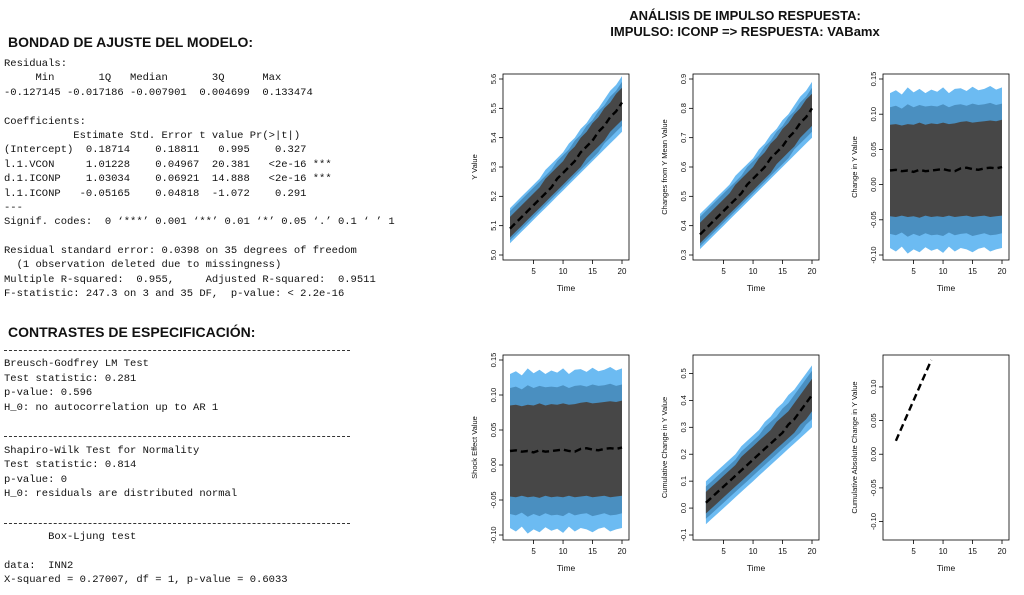  Describe the element at coordinates (143, 78) in the screenshot. I see `fit-line: Min 1Q Median 3Q Max` at that location.